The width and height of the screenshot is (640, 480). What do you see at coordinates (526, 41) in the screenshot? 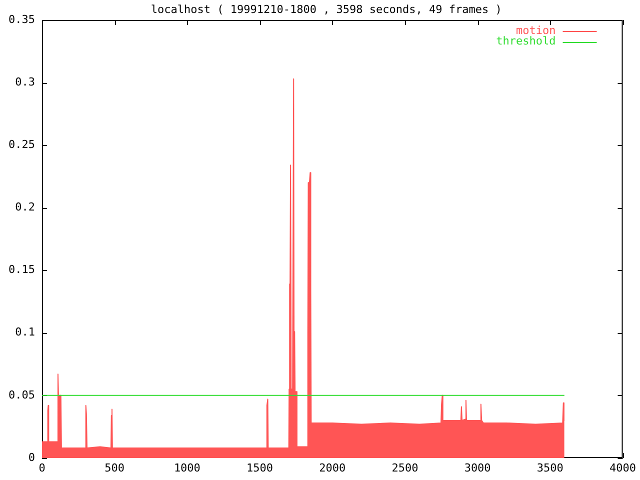
I see `legend-label: threshold` at bounding box center [526, 41].